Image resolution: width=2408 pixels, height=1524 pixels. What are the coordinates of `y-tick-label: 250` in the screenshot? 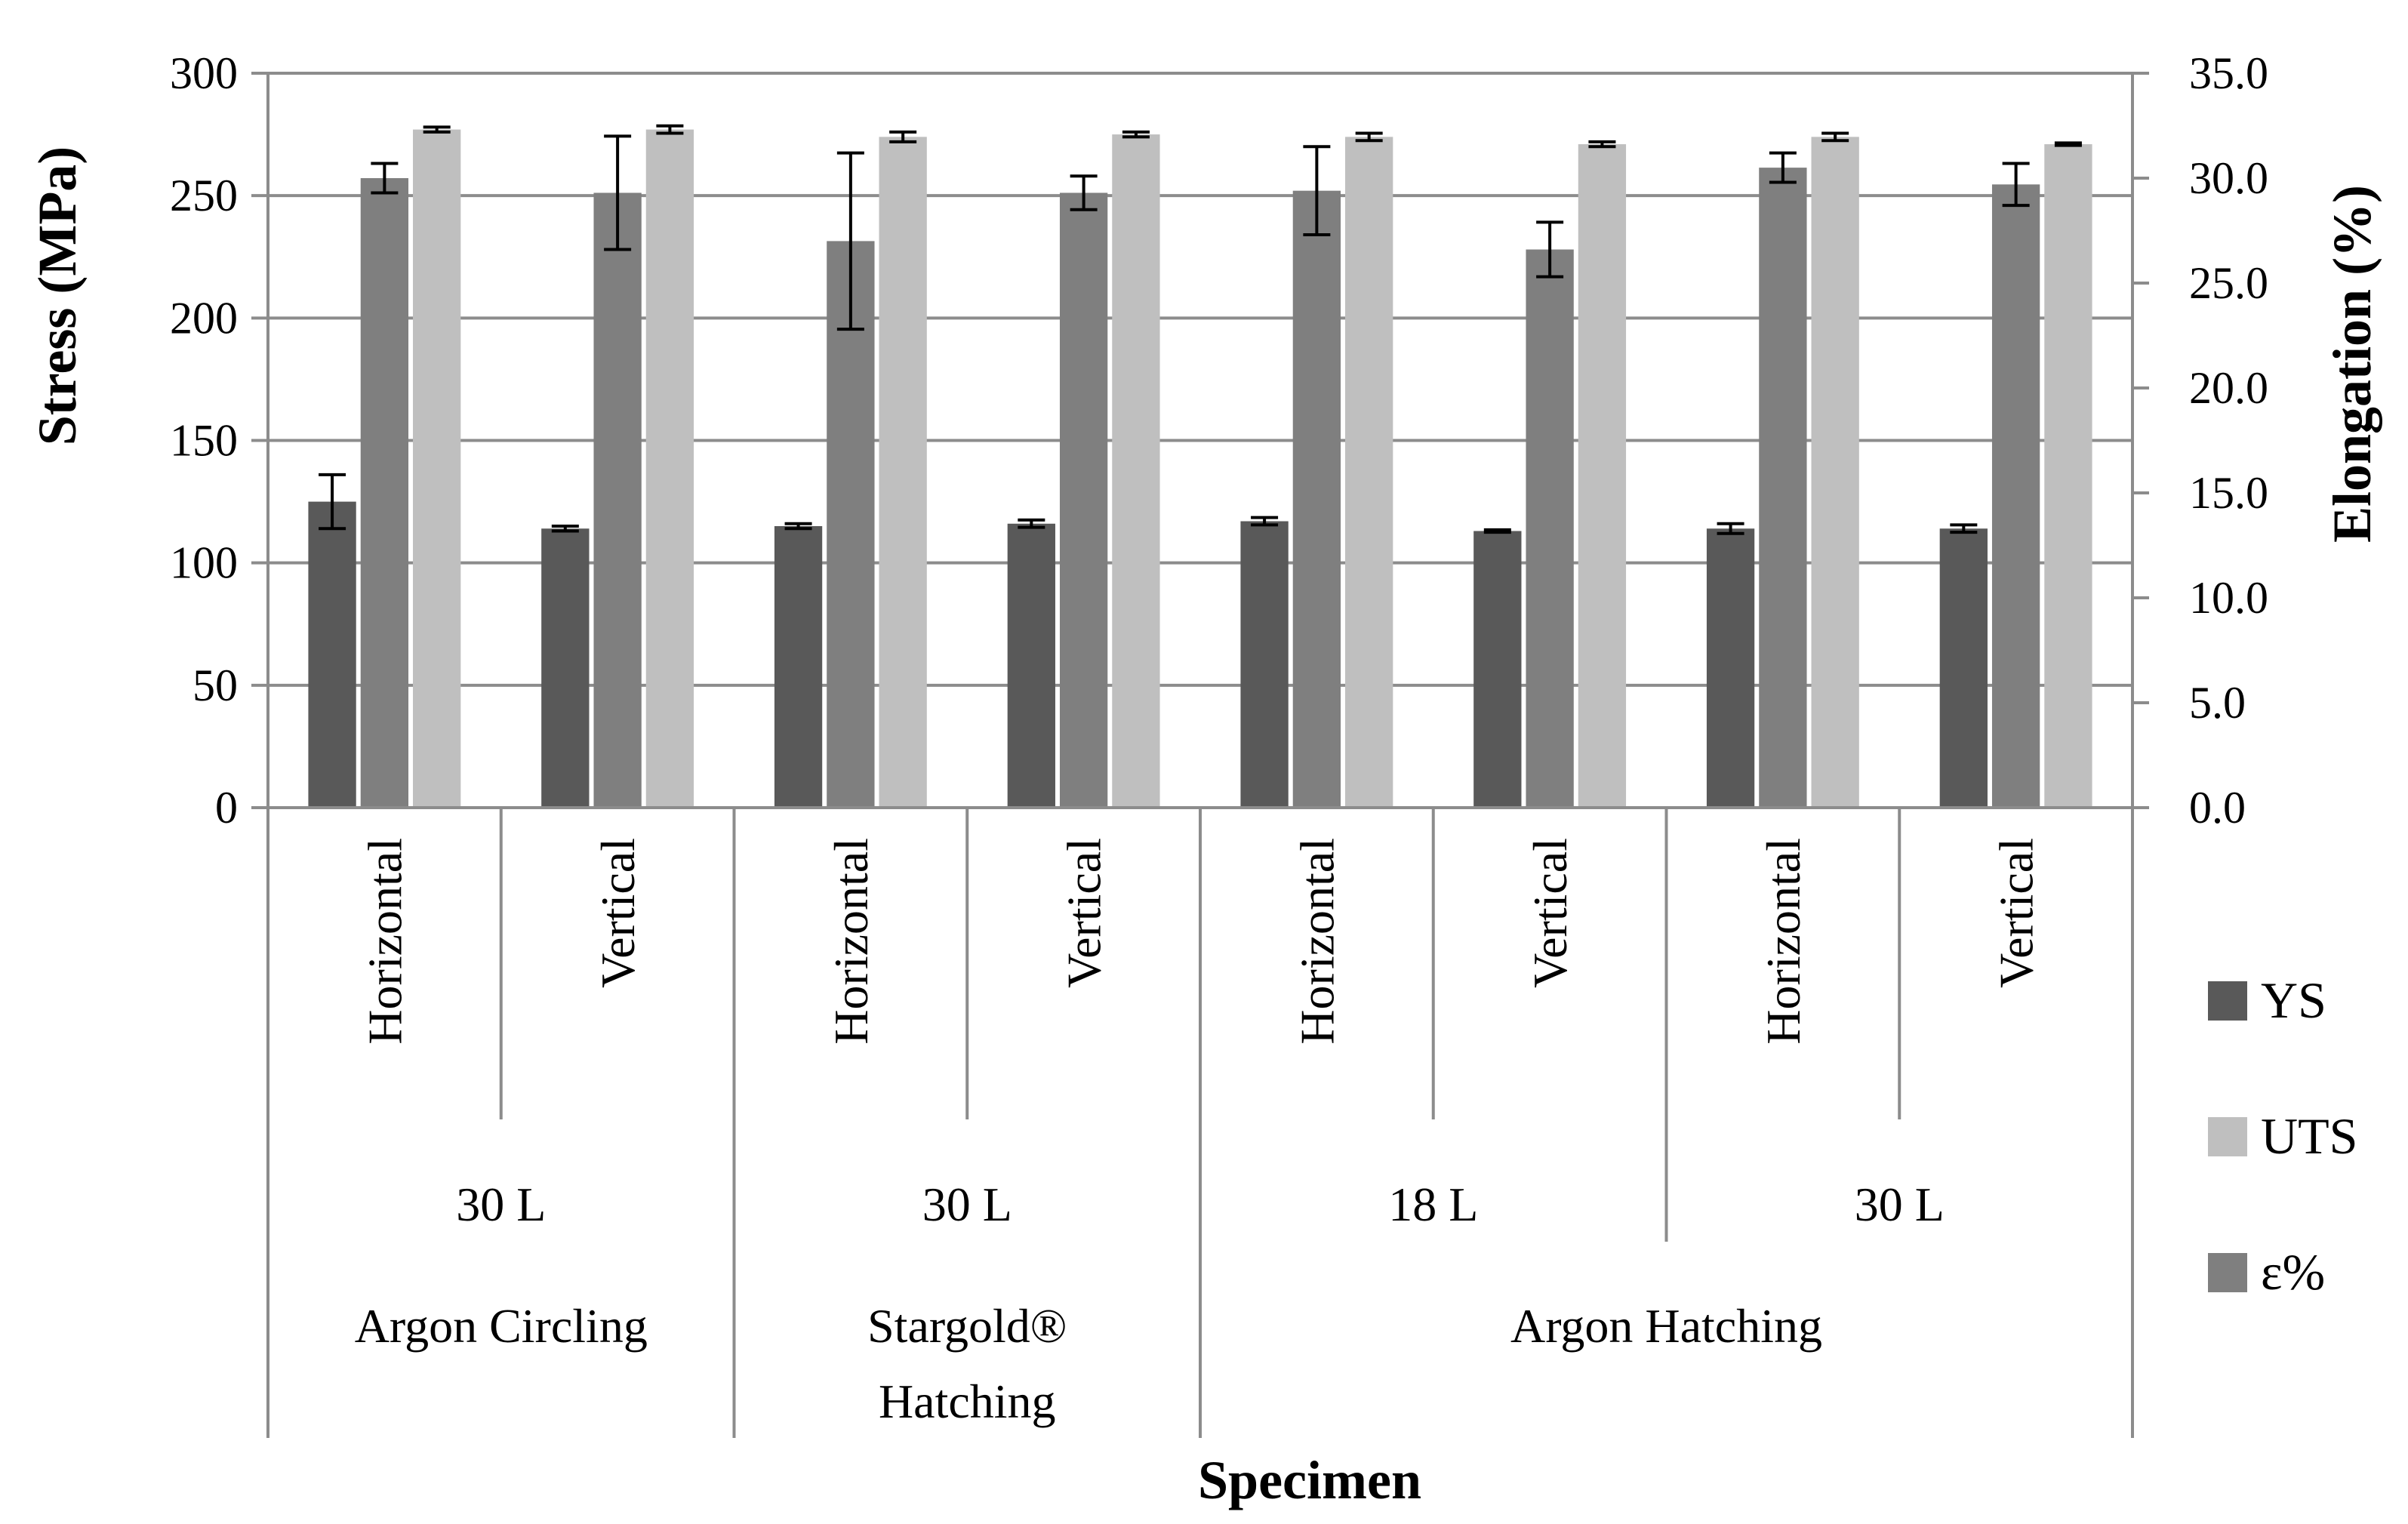 It's located at (204, 196).